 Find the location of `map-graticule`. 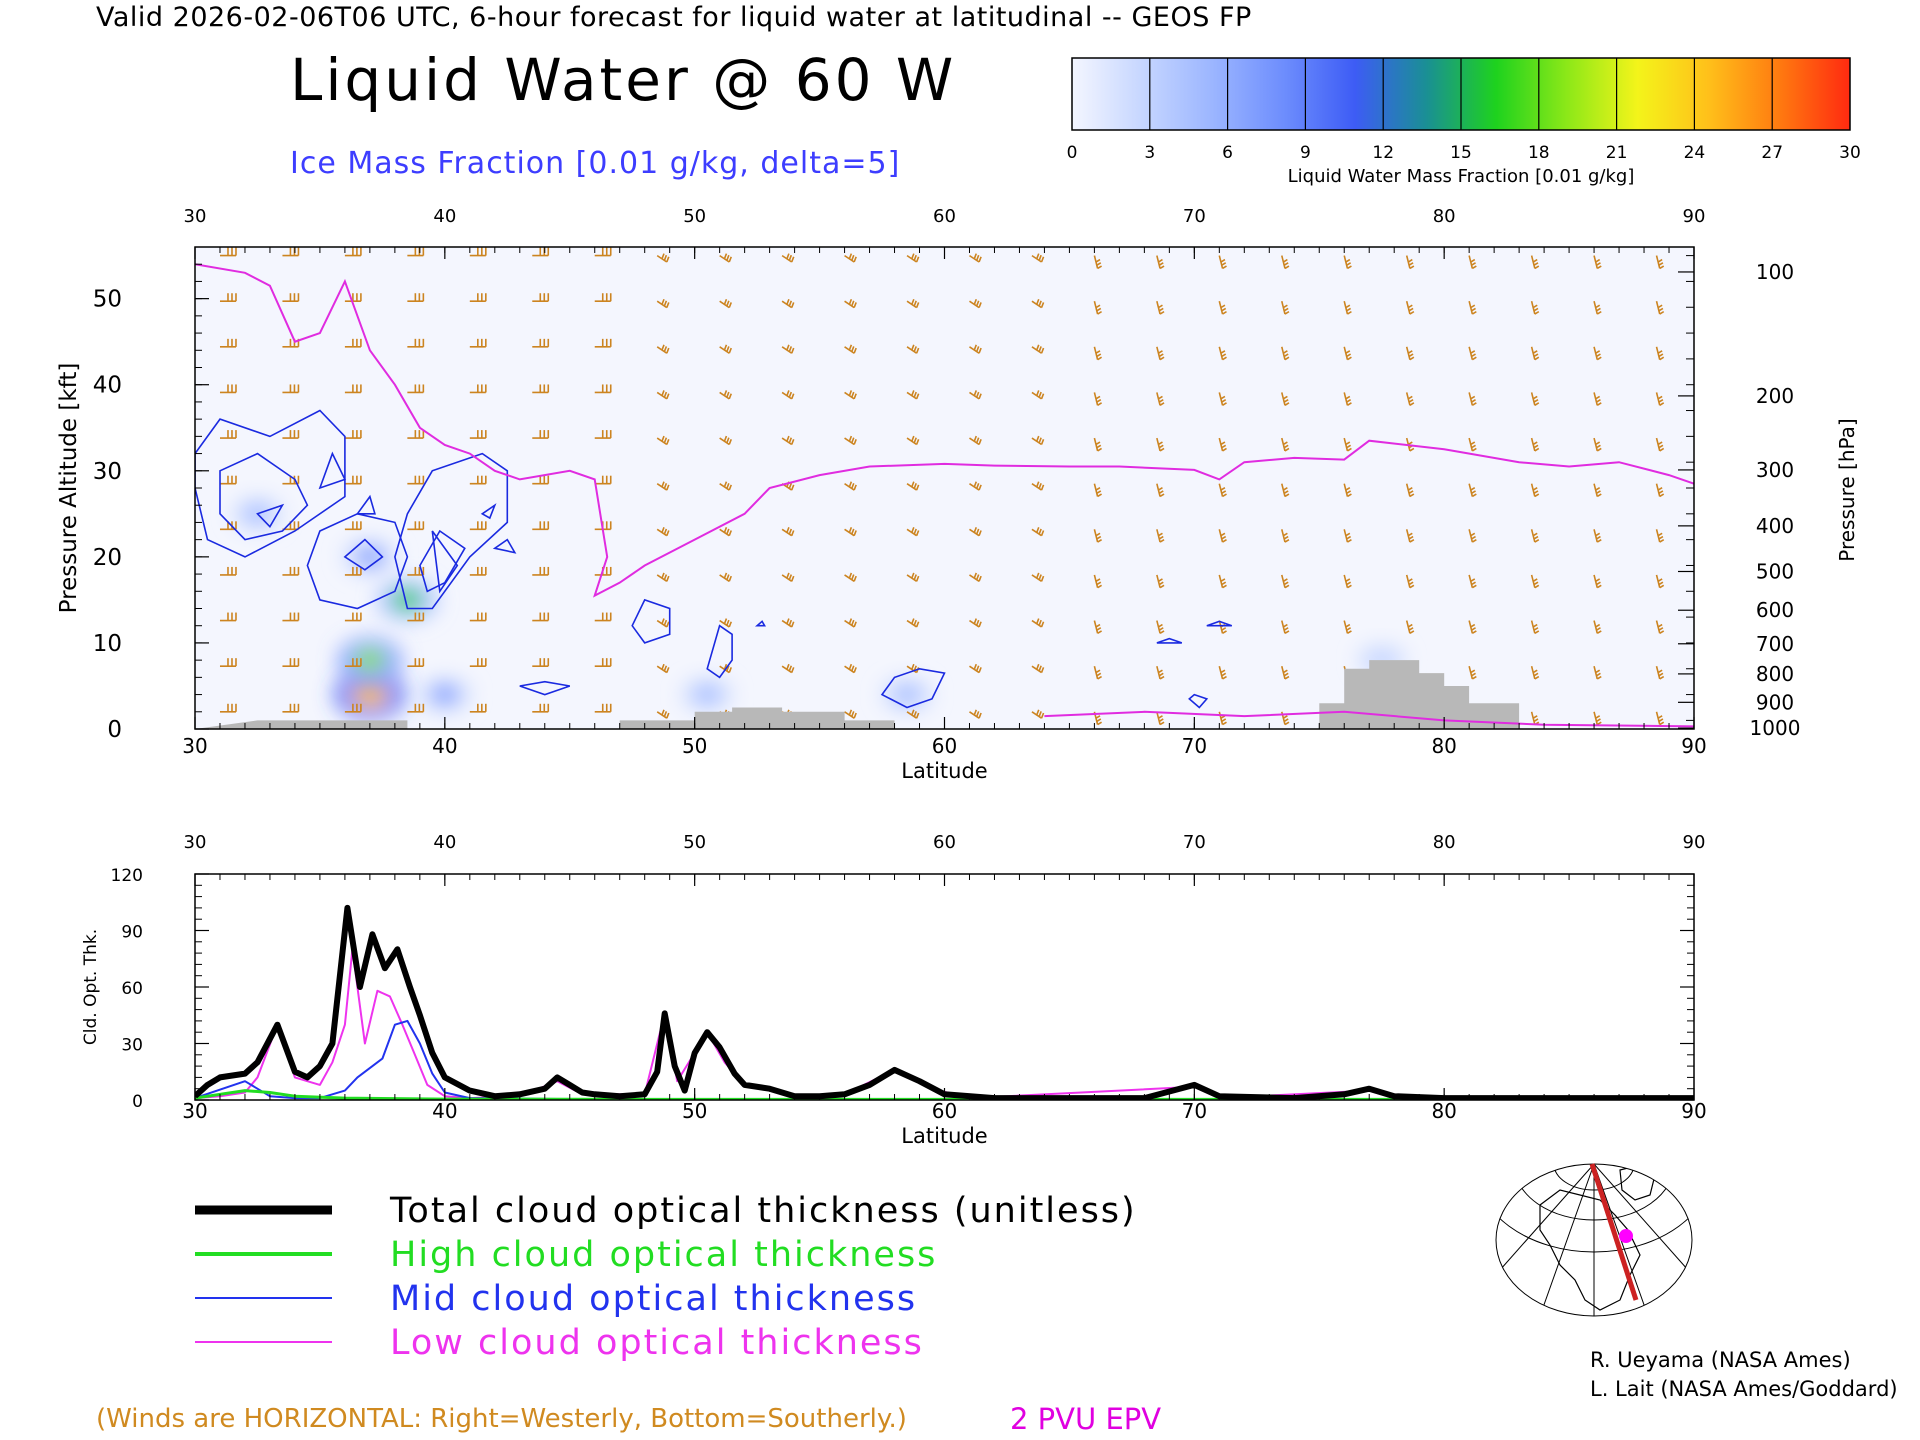

map-graticule is located at coordinates (1594, 1240).